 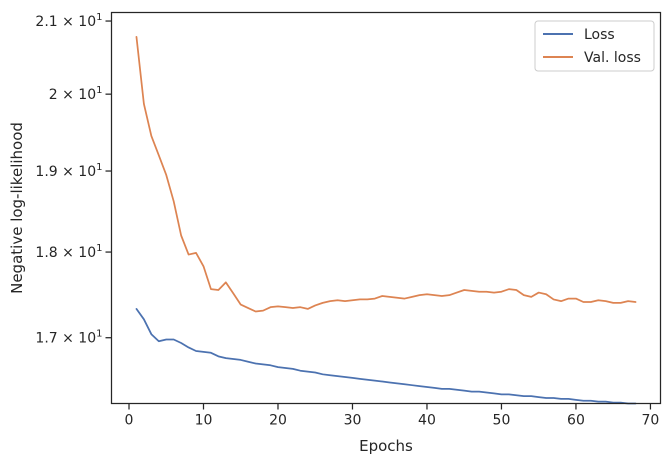 I want to click on x-tick-label: 70, so click(x=651, y=421).